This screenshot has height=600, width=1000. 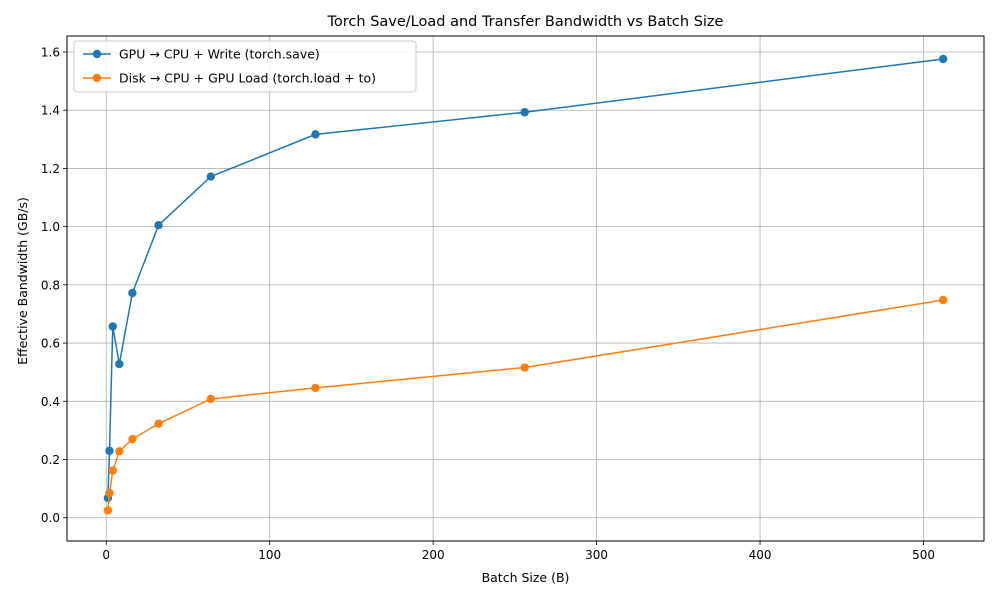 I want to click on legend-entry: GPU → CPU + Write (torch.save), so click(x=201, y=54).